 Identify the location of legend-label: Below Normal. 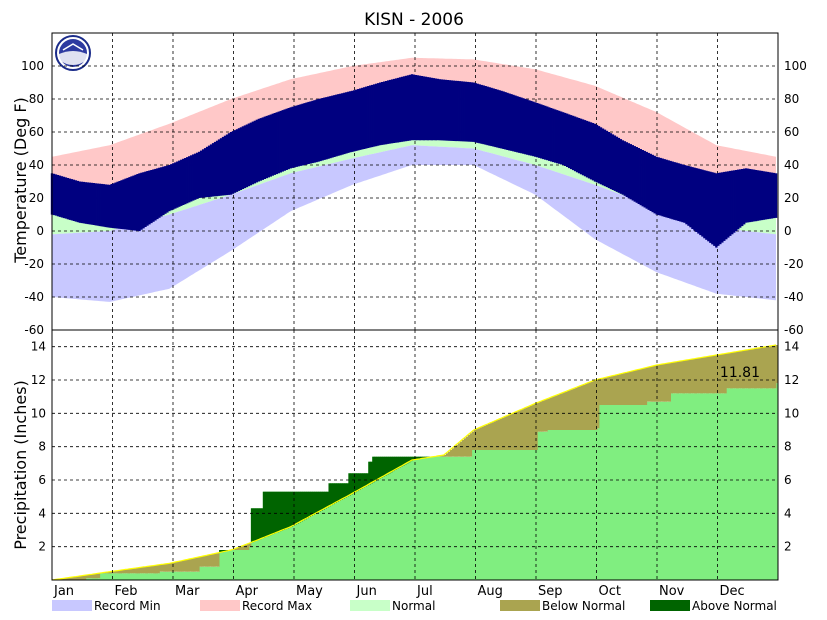
(583, 606).